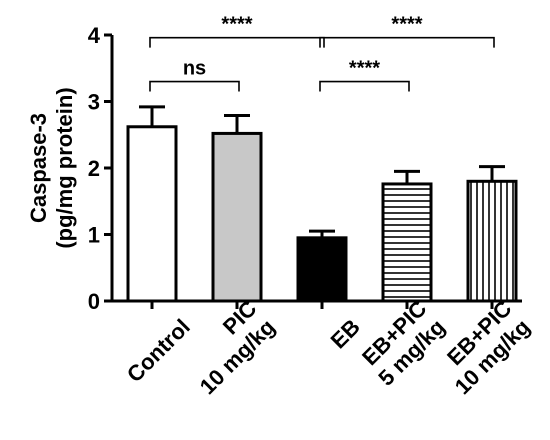 The width and height of the screenshot is (550, 440). What do you see at coordinates (94, 235) in the screenshot?
I see `y-tick-label: 1` at bounding box center [94, 235].